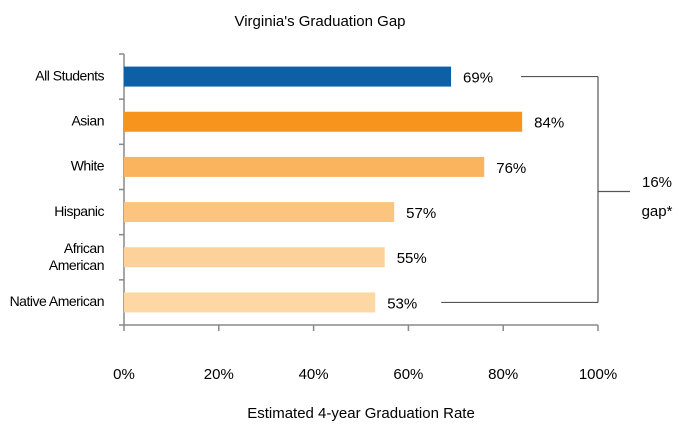  What do you see at coordinates (124, 374) in the screenshot?
I see `x-tick-label: 0%` at bounding box center [124, 374].